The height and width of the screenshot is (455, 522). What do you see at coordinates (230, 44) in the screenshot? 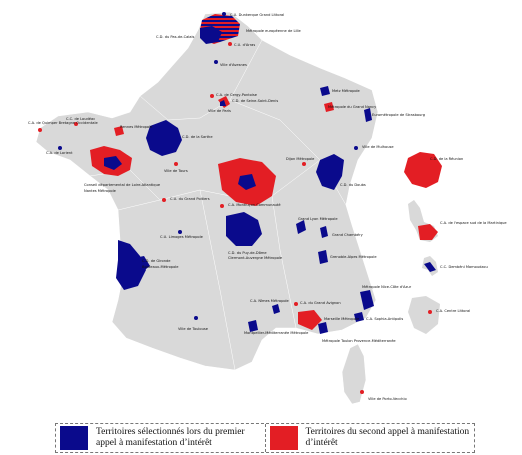
I see `dot-arras` at bounding box center [230, 44].